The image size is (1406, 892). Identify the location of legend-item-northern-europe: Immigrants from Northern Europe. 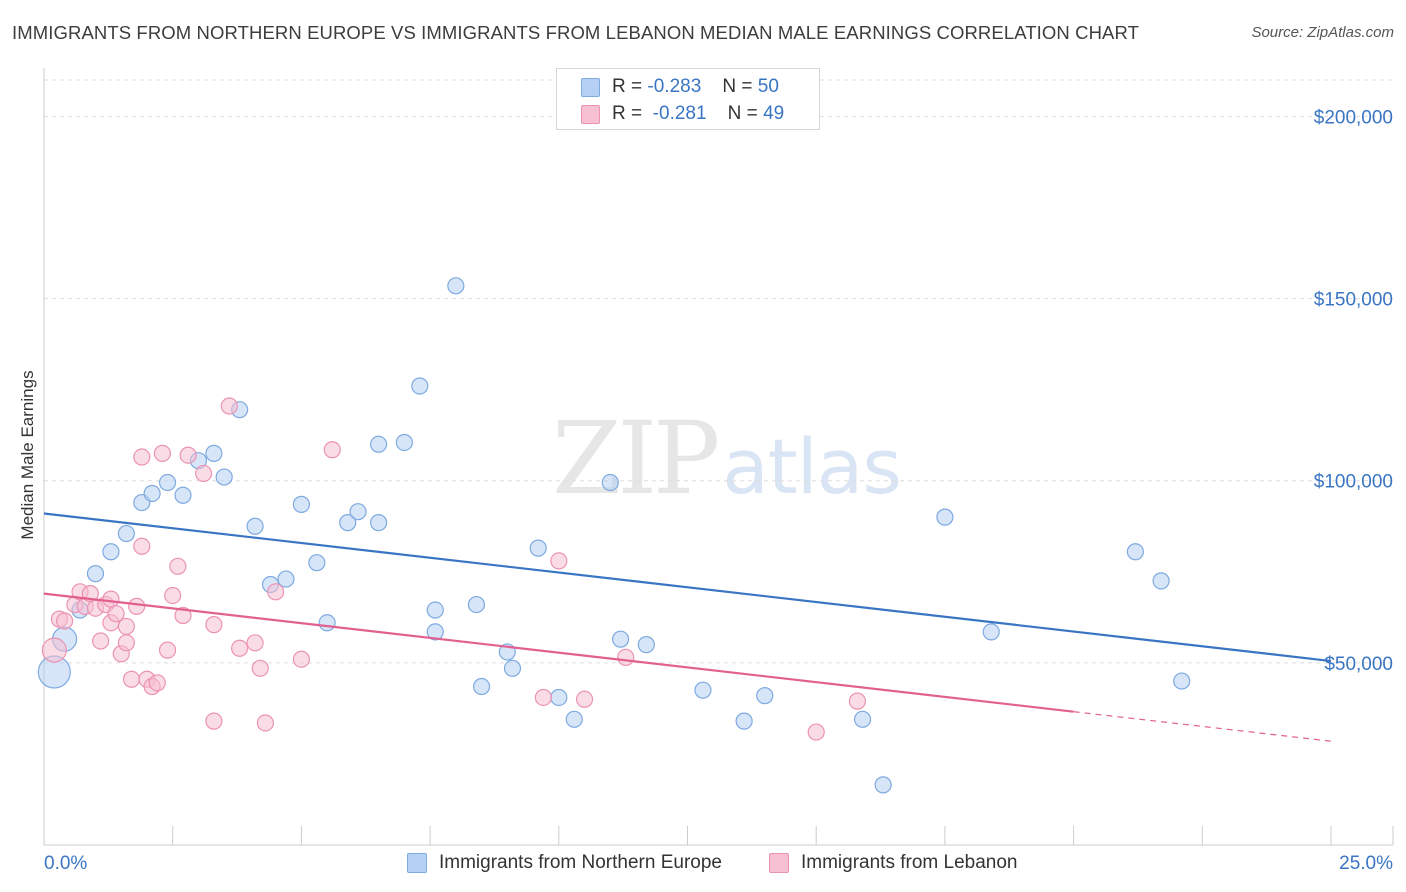
(564, 863).